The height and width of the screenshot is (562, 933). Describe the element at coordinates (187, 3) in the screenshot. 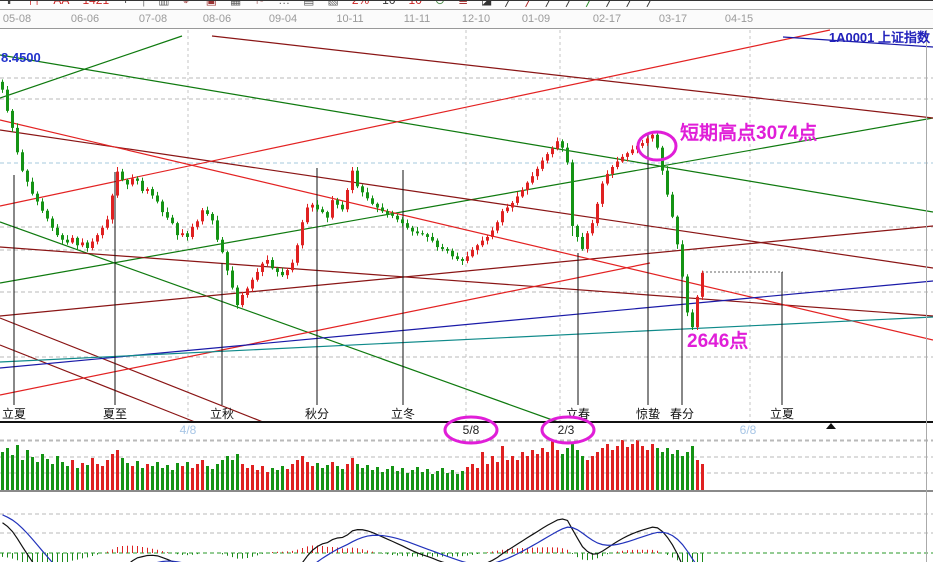

I see `pen-icon: ✐` at that location.